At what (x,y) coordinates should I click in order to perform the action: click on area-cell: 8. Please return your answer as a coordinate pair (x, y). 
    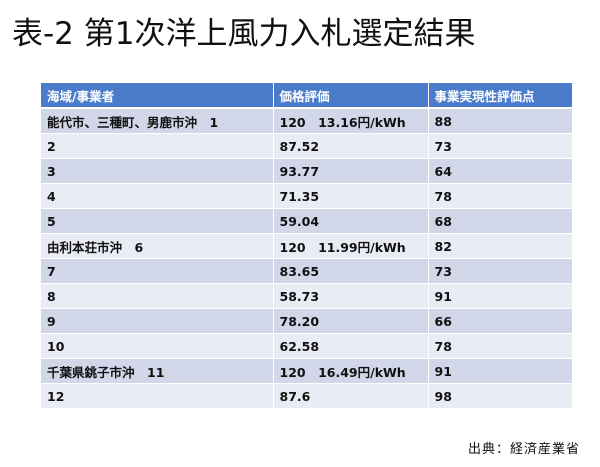
    Looking at the image, I should click on (157, 296).